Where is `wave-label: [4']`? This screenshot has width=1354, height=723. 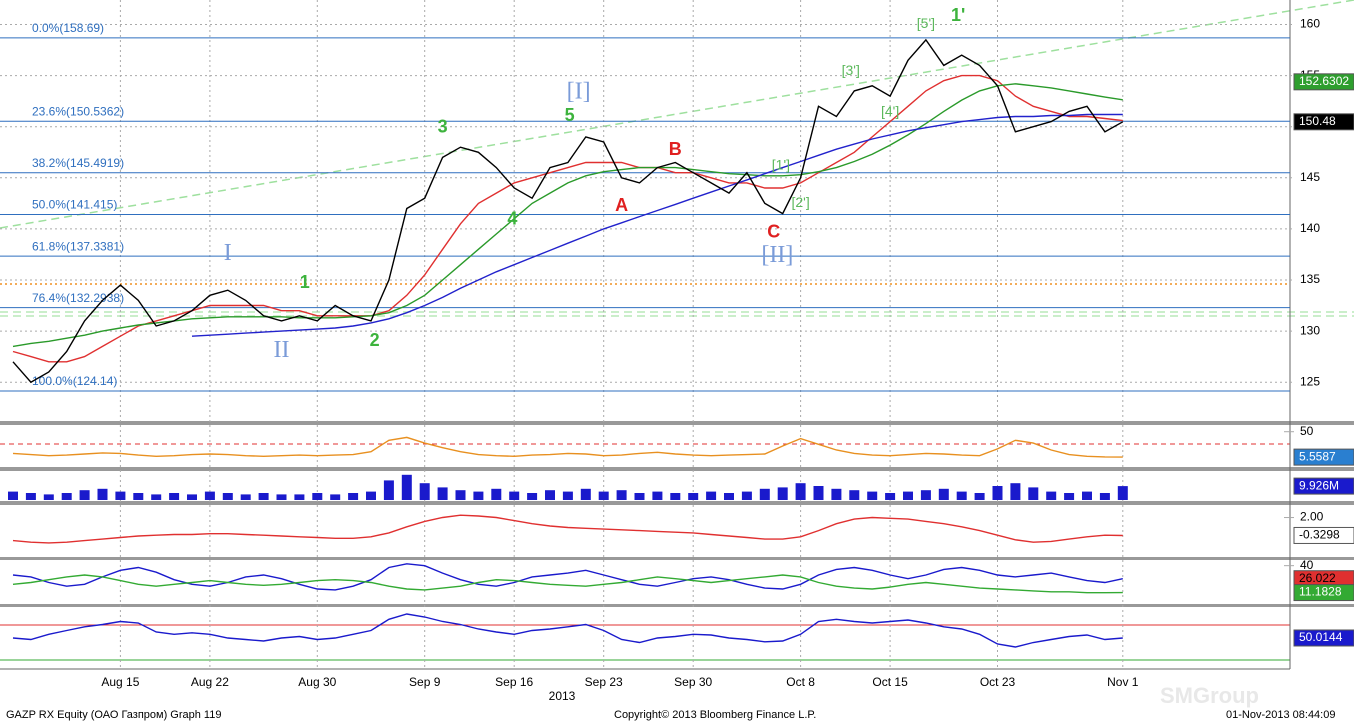
wave-label: [4'] is located at coordinates (890, 111).